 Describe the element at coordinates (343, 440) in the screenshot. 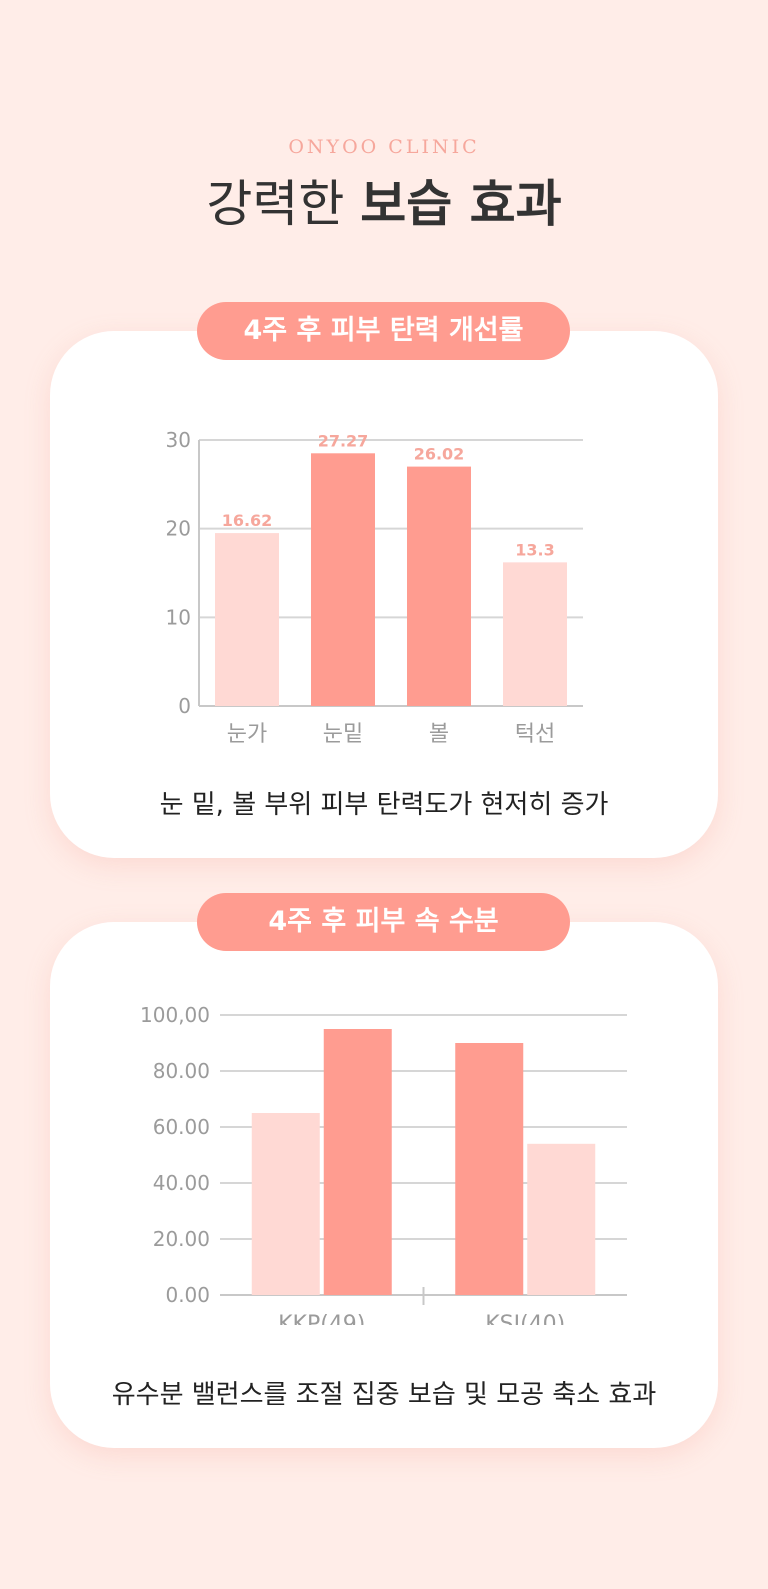

I see `data-label: 27.27` at that location.